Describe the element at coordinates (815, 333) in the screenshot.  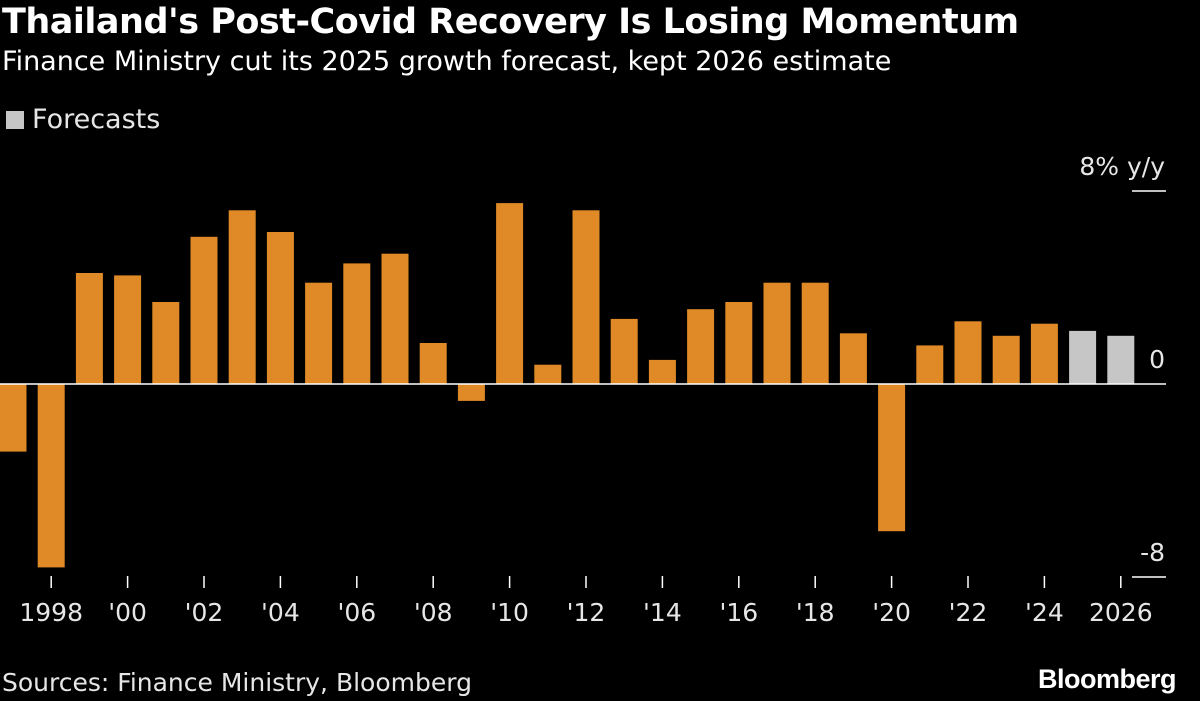
I see `bar-2018` at that location.